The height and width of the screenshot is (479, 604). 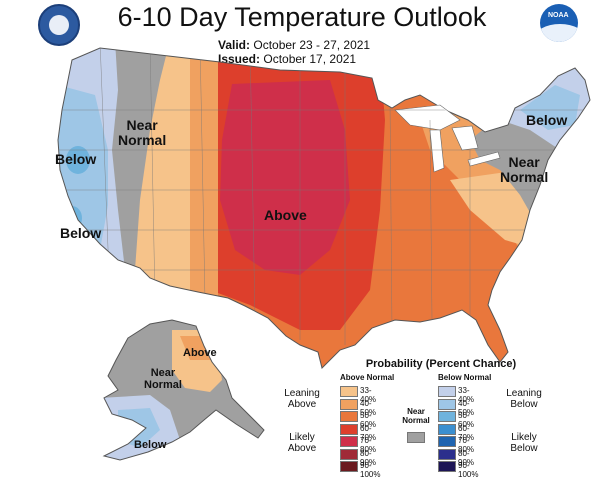 What do you see at coordinates (559, 23) in the screenshot?
I see `noaa-logo` at bounding box center [559, 23].